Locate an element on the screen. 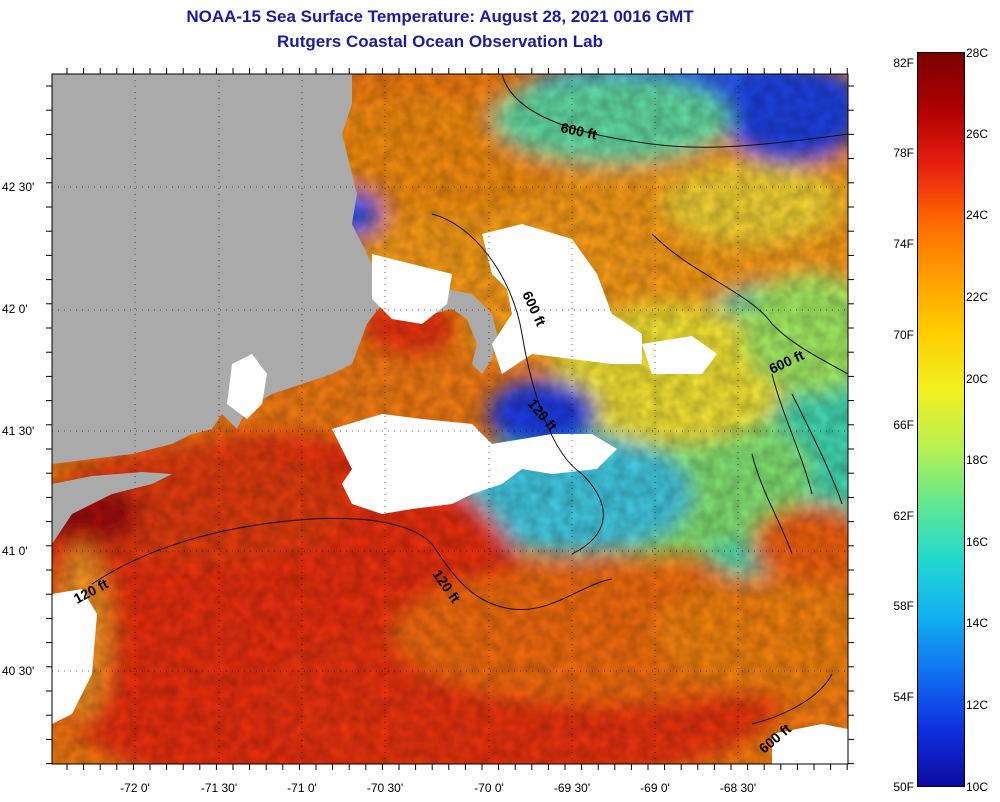 The height and width of the screenshot is (802, 1000). lat-label: 42 0' is located at coordinates (15, 309).